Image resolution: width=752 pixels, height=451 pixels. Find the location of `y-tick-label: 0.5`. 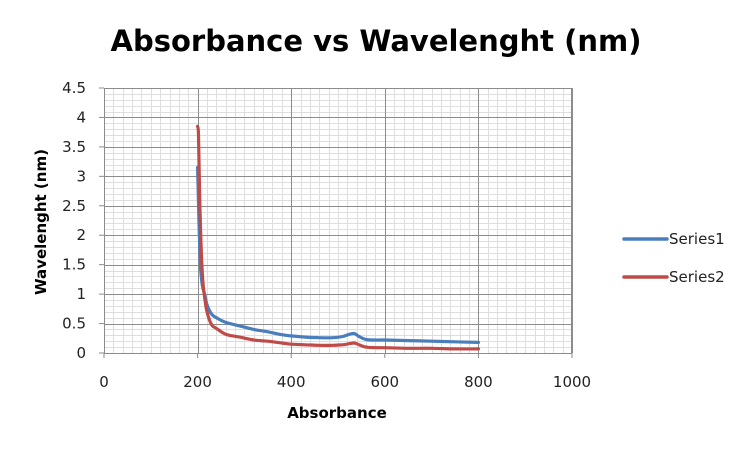

y-tick-label: 0.5 is located at coordinates (74, 324).